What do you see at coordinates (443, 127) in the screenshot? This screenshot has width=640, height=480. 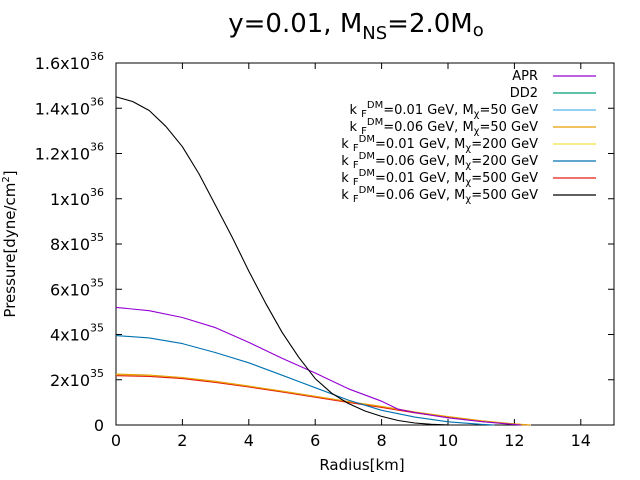 I see `legend-label: k FDM=0.06 GeV, Mχ=50 GeV` at bounding box center [443, 127].